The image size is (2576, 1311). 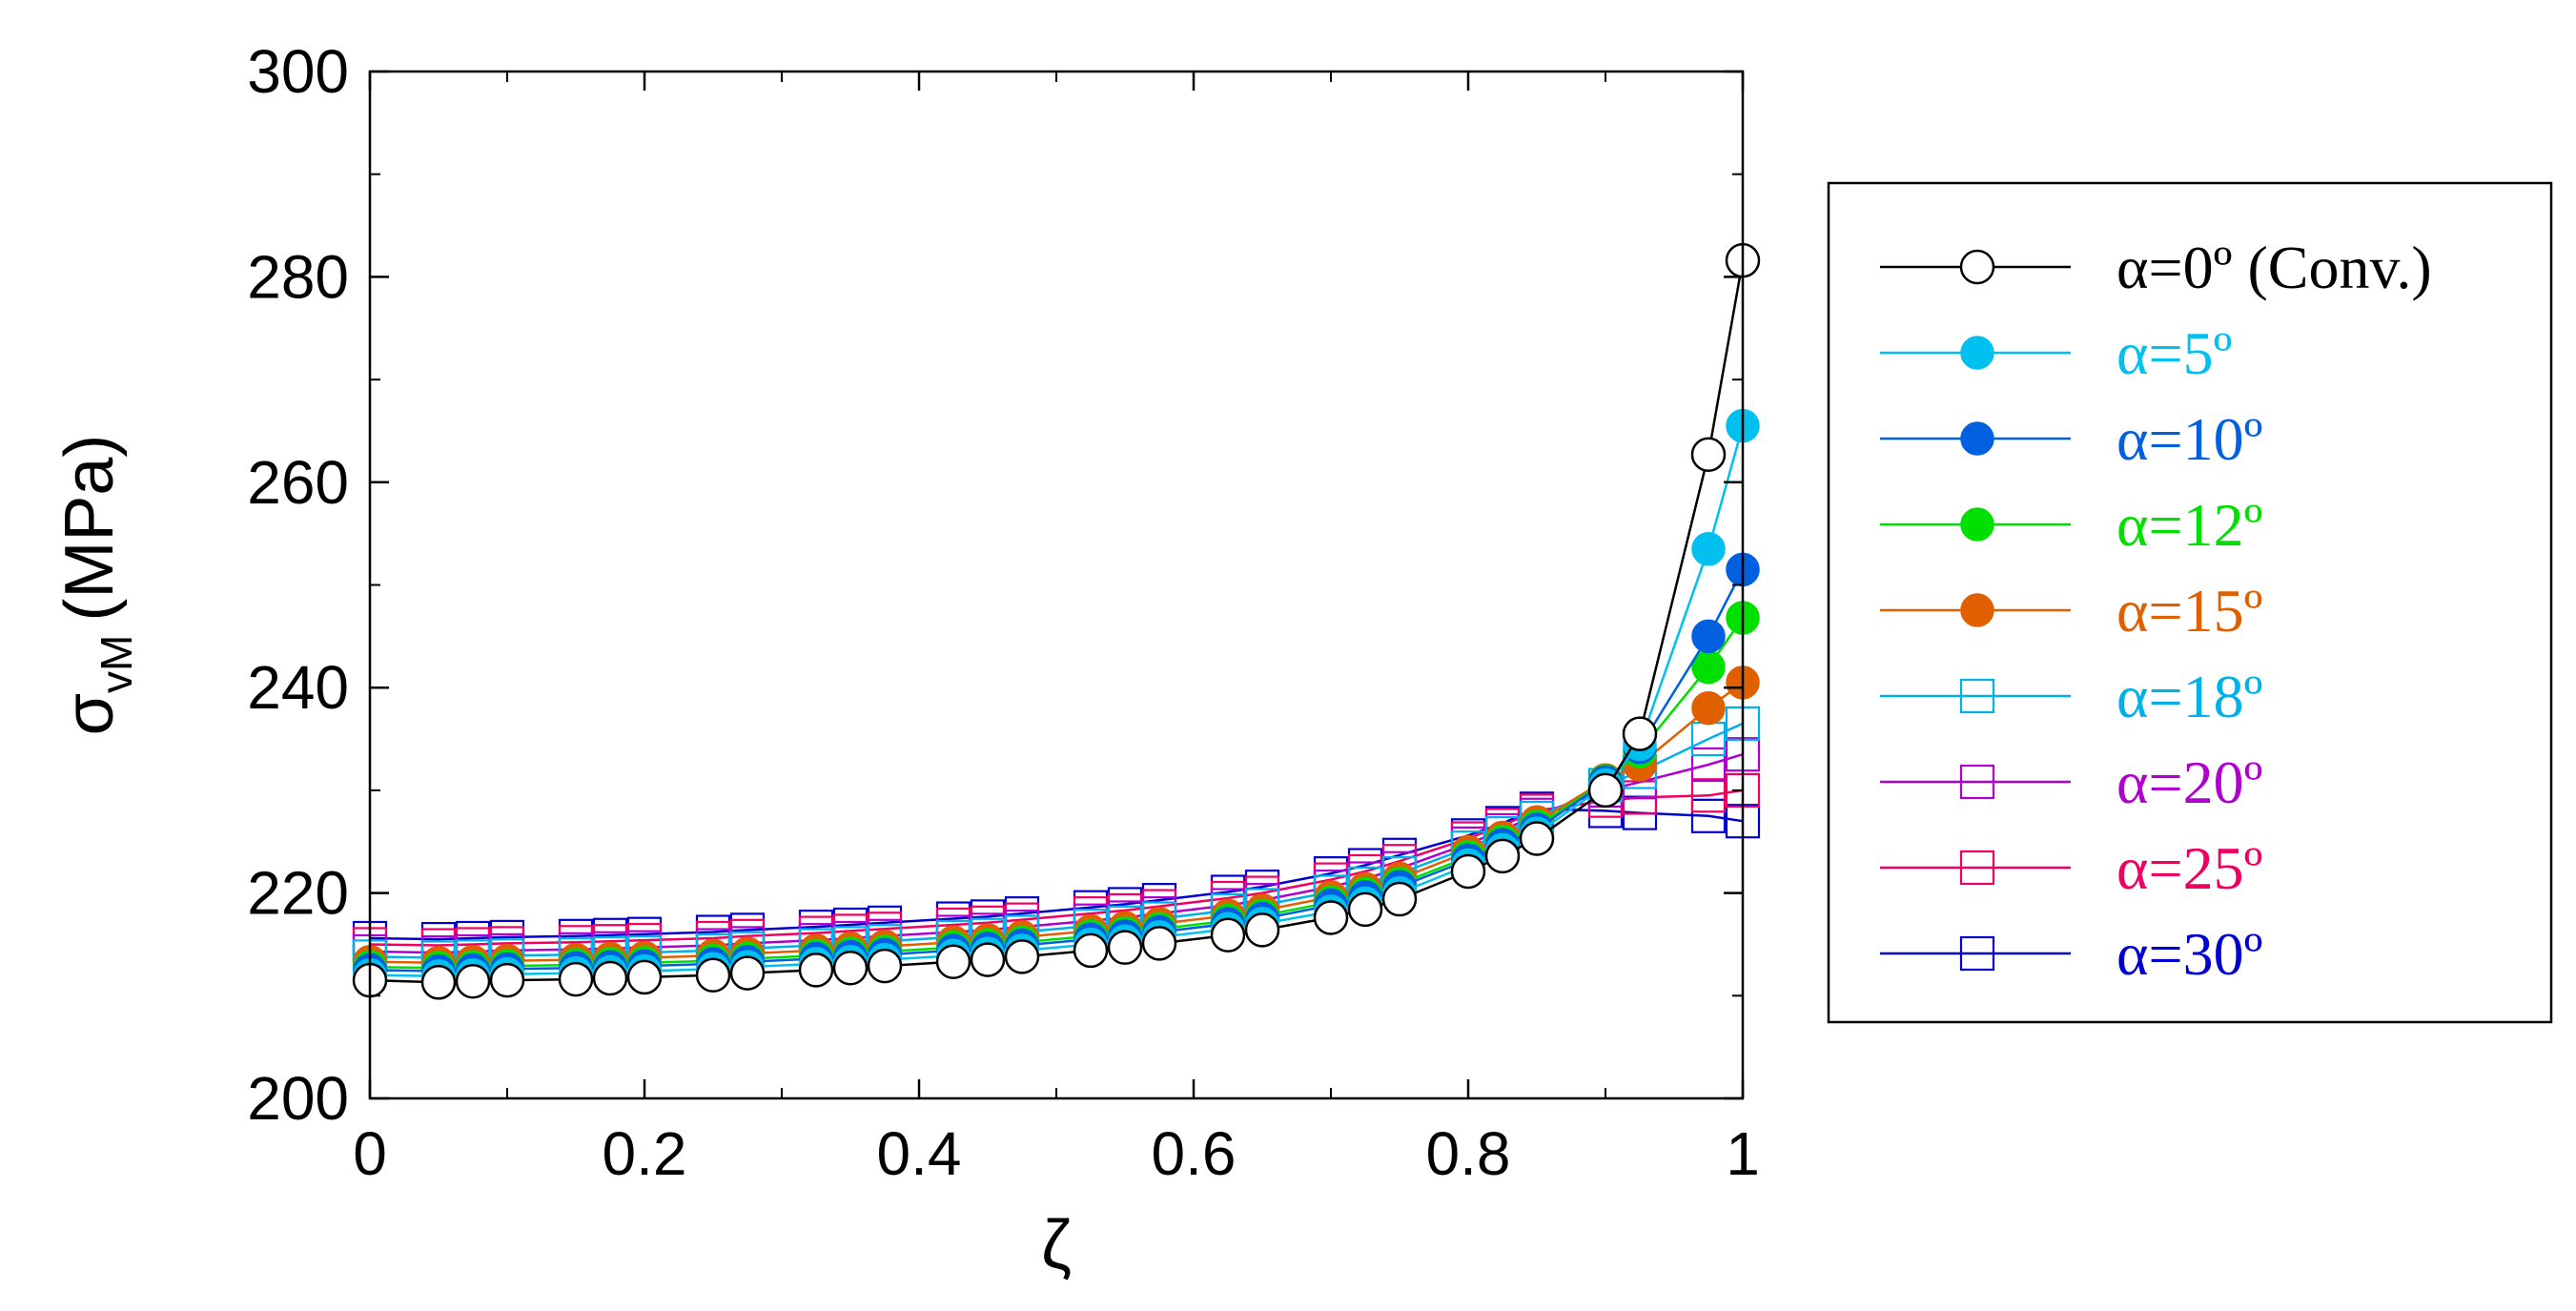 I want to click on x-tick-label: 0.2, so click(x=645, y=1153).